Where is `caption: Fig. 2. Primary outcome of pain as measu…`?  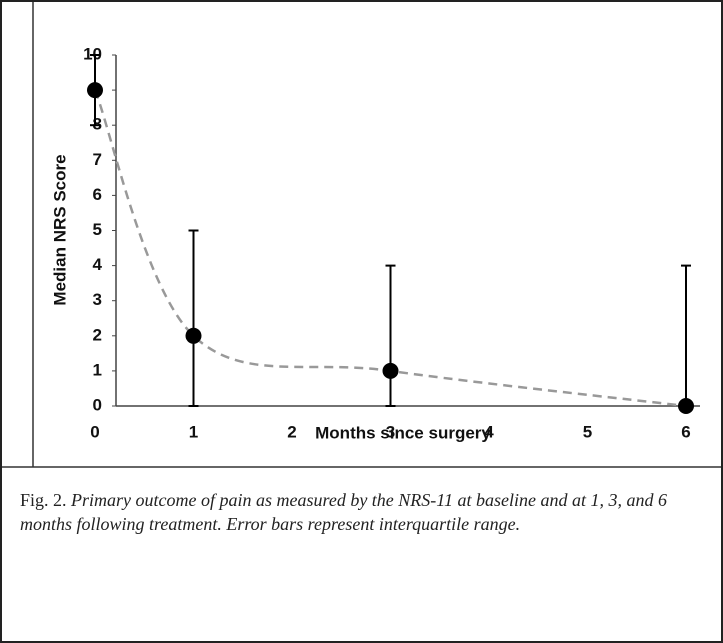 caption: Fig. 2. Primary outcome of pain as measu… is located at coordinates (365, 512).